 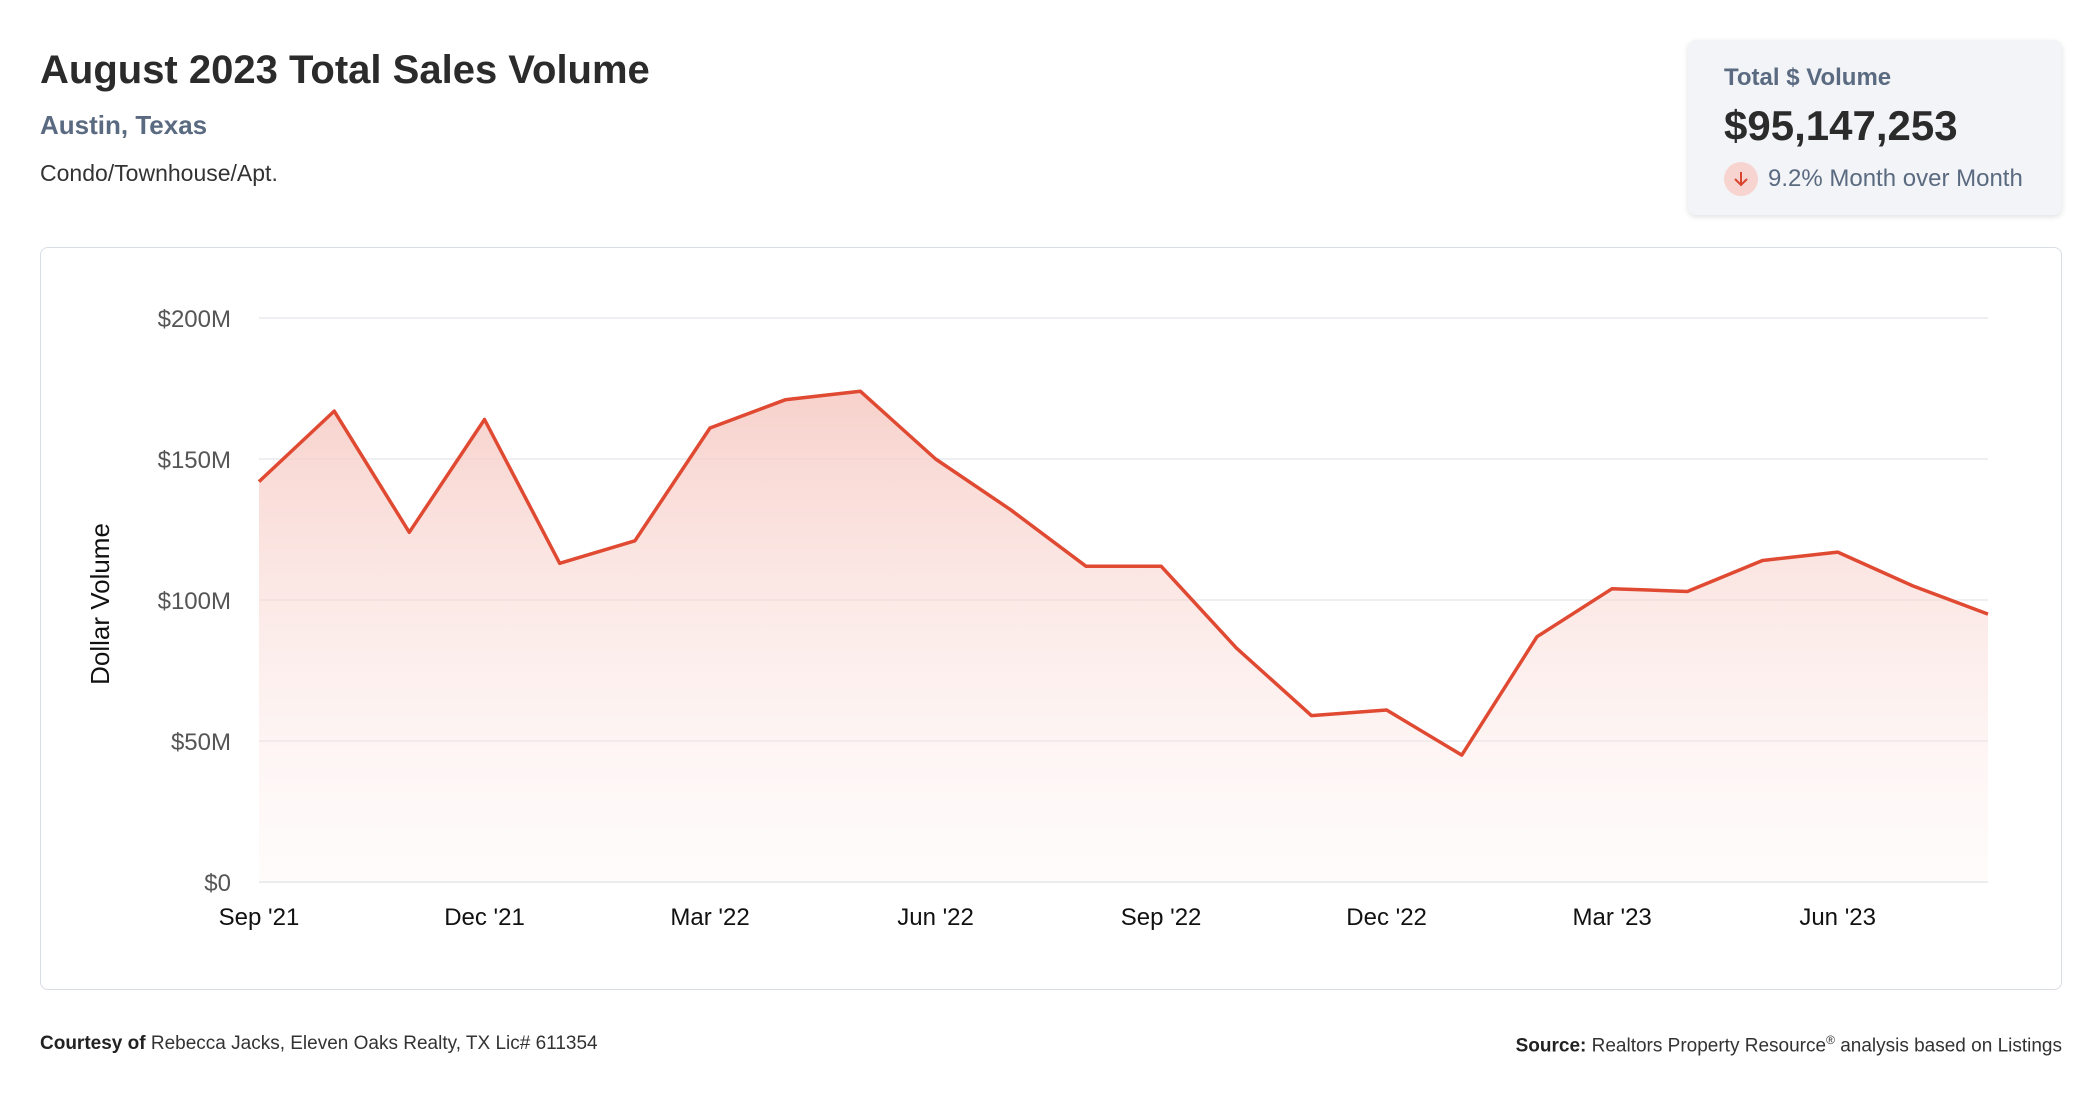 What do you see at coordinates (1386, 917) in the screenshot?
I see `x-tick-label: Dec '22` at bounding box center [1386, 917].